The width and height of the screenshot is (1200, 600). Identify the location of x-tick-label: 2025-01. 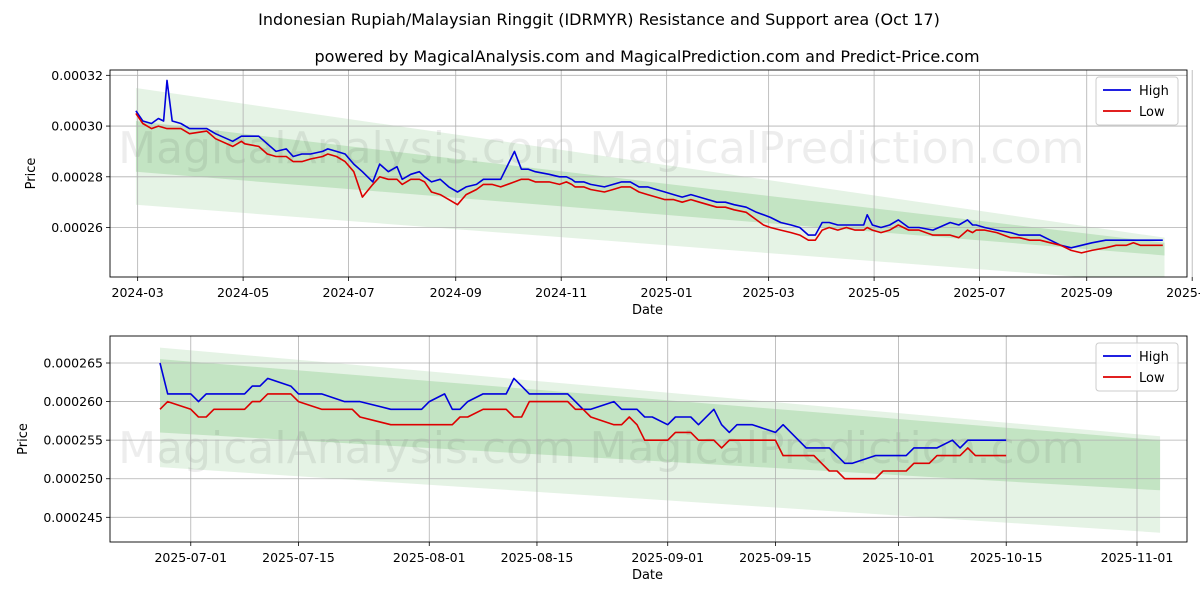
(667, 292).